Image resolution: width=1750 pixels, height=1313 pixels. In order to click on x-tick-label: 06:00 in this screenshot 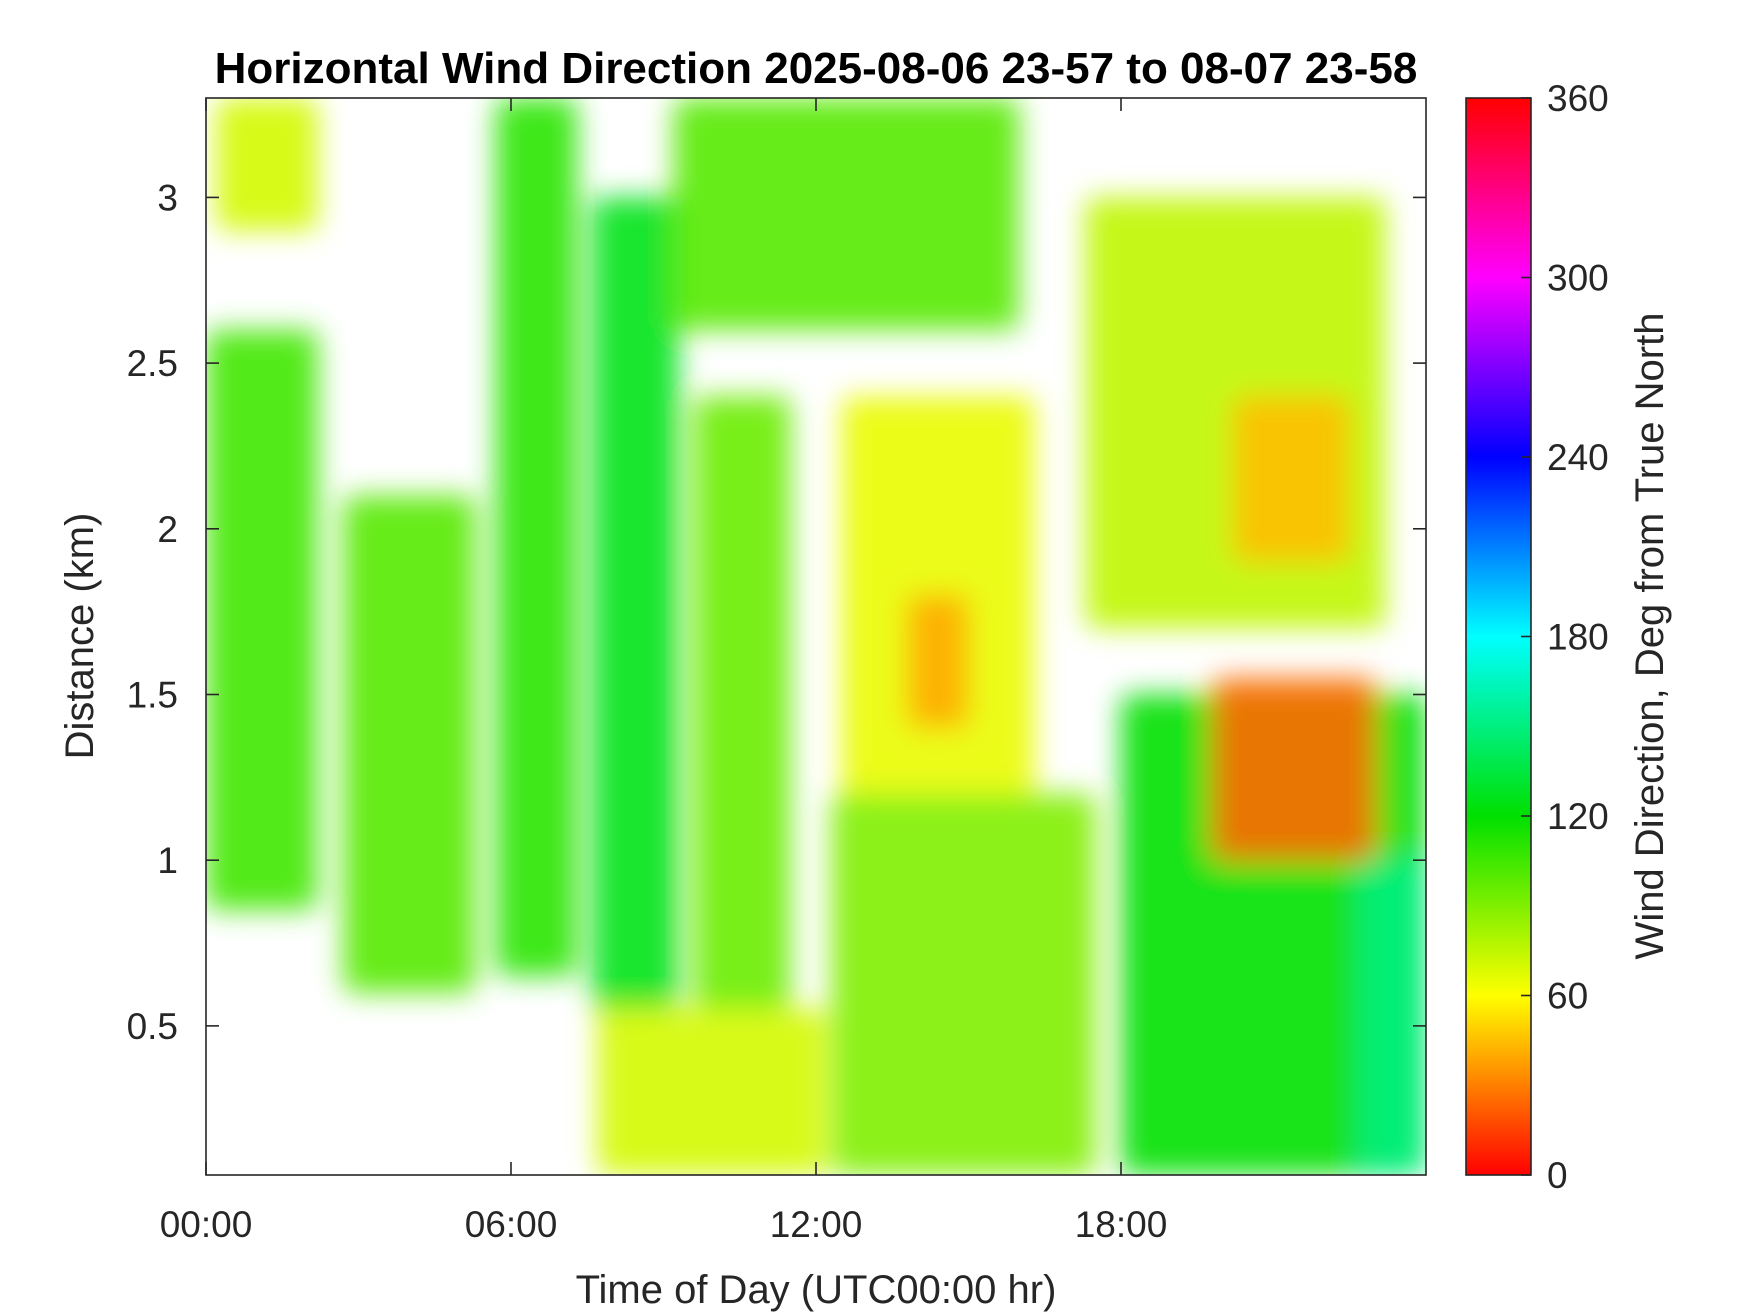, I will do `click(511, 1224)`.